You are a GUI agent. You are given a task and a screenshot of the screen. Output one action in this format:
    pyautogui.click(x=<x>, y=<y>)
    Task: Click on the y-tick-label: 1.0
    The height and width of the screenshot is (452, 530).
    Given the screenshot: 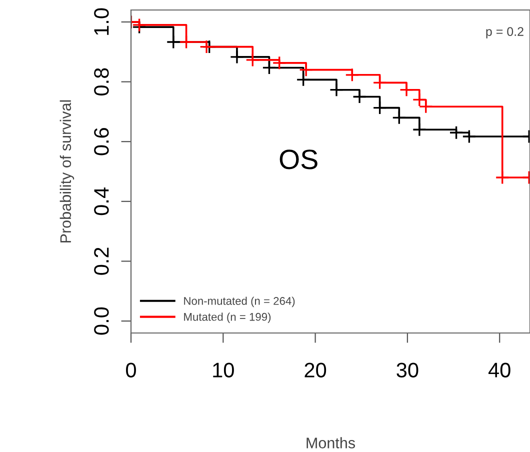 What is the action you would take?
    pyautogui.click(x=101, y=21)
    